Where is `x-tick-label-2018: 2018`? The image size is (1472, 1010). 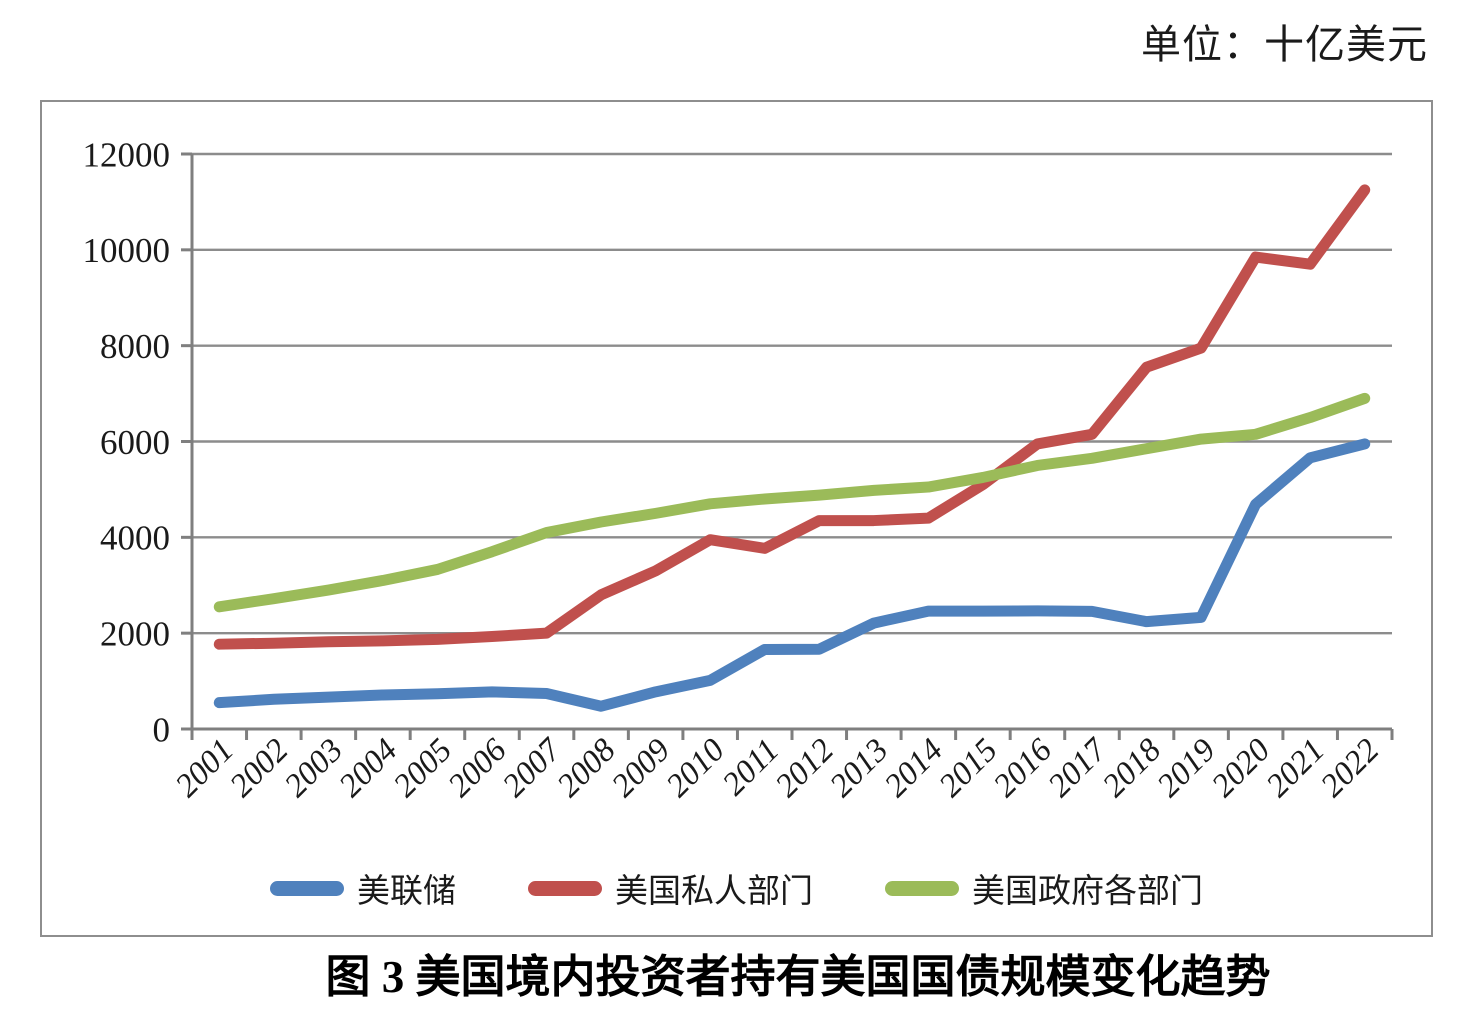
x-tick-label-2018: 2018 is located at coordinates (1132, 768).